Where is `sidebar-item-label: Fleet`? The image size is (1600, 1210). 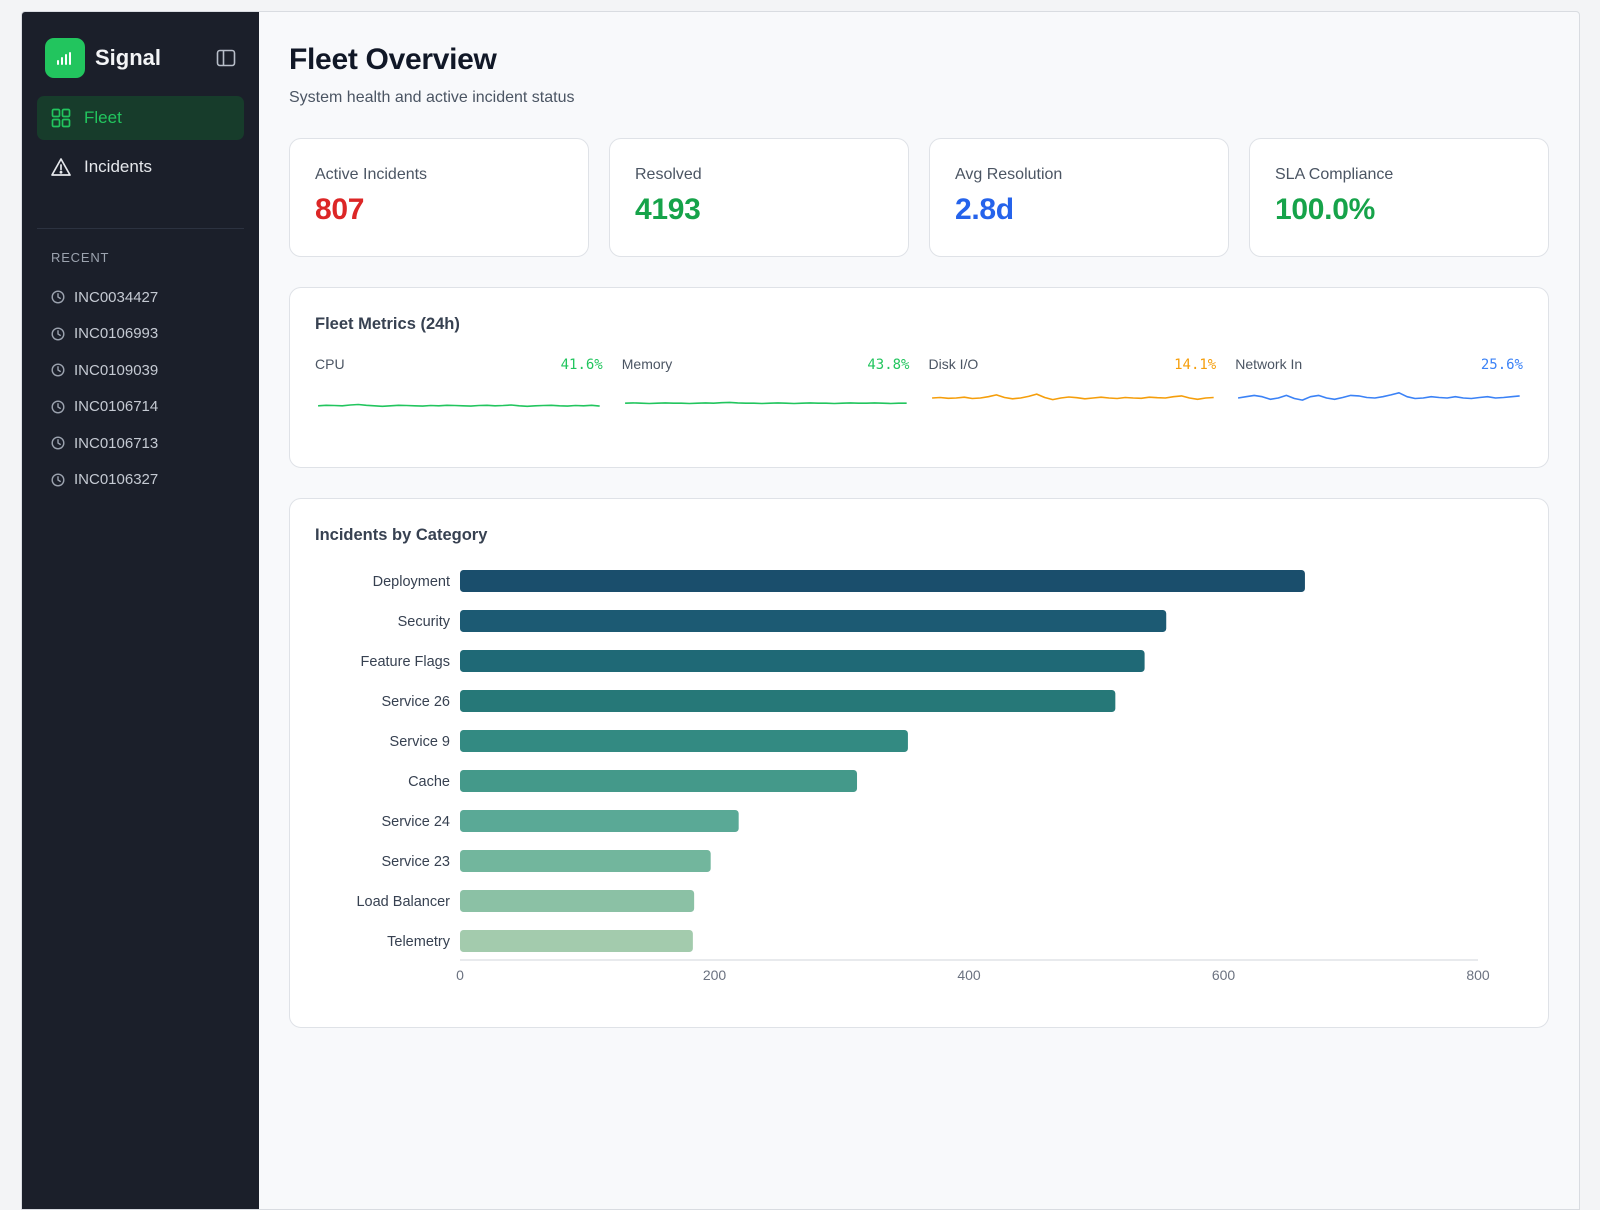 sidebar-item-label: Fleet is located at coordinates (103, 117).